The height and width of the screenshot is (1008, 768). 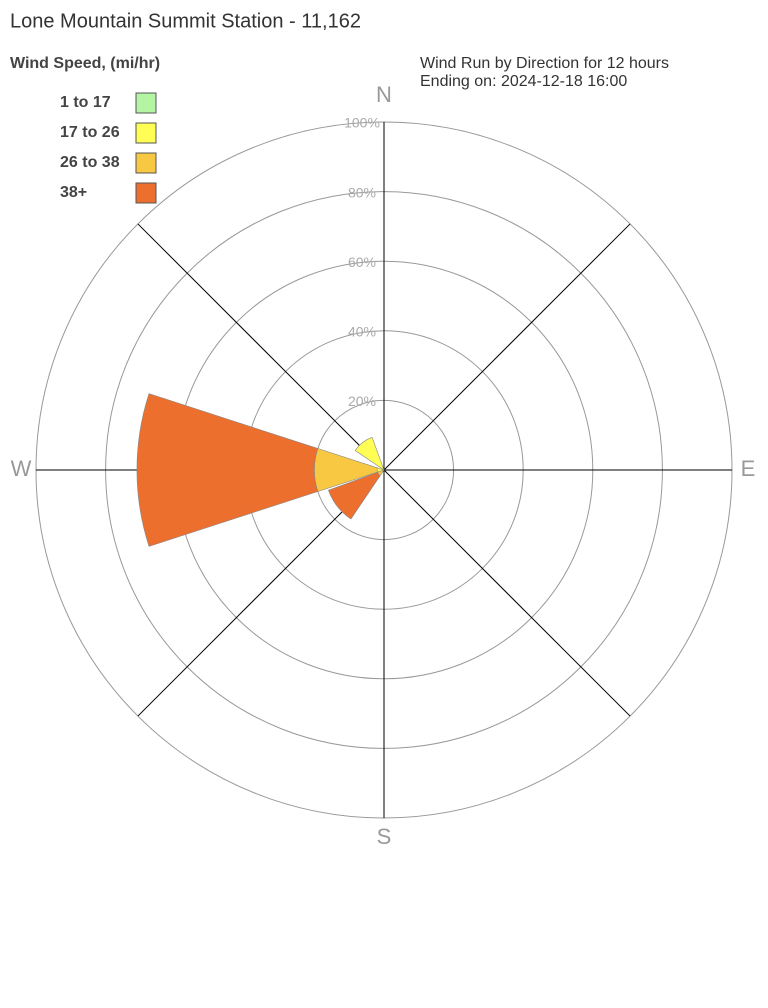 I want to click on chart-title: Lone Mountain Summit Station - 11,162, so click(x=185, y=21).